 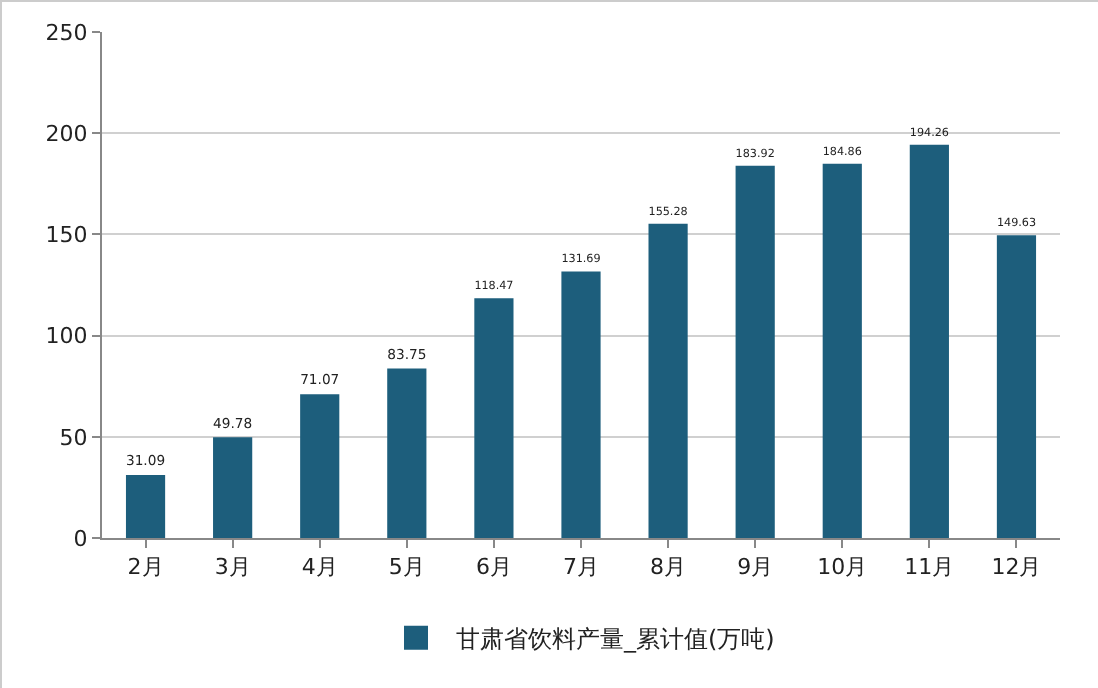 I want to click on x-tick-label: 6月, so click(x=493, y=567).